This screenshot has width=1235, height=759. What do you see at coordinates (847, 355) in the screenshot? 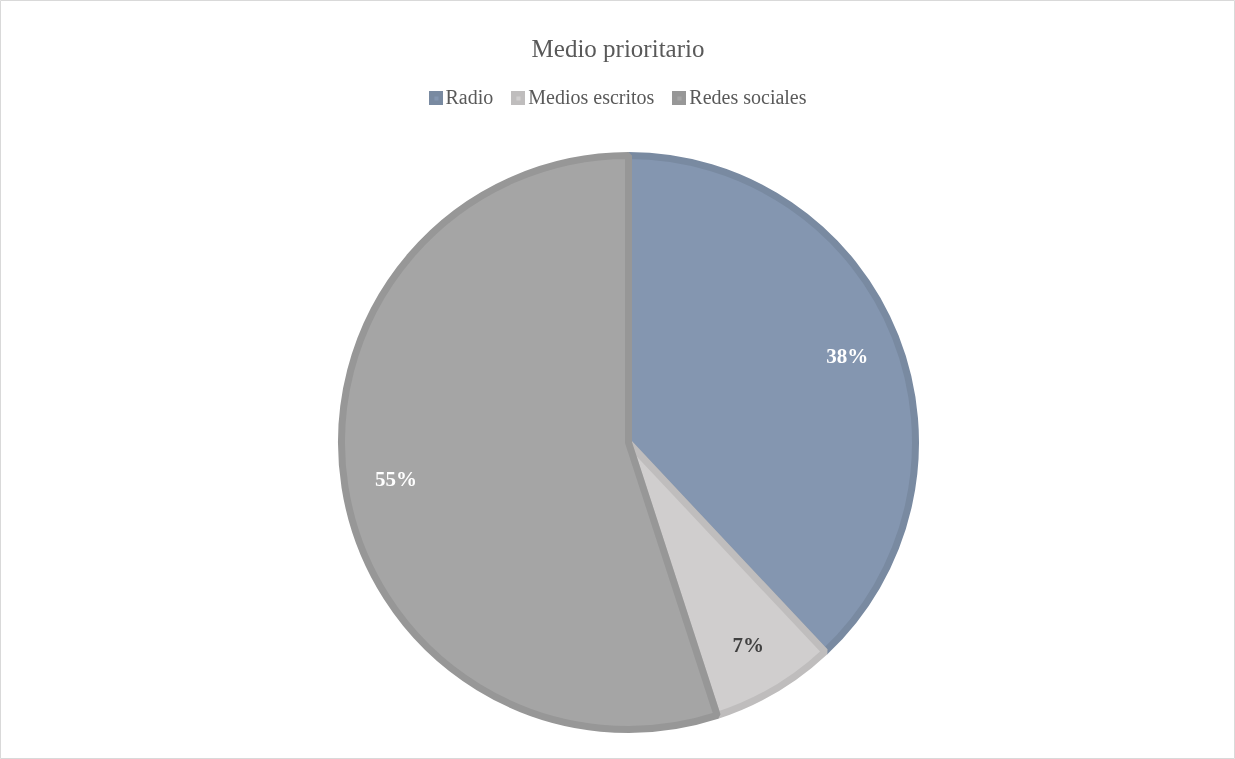
I see `data-label: 38%` at bounding box center [847, 355].